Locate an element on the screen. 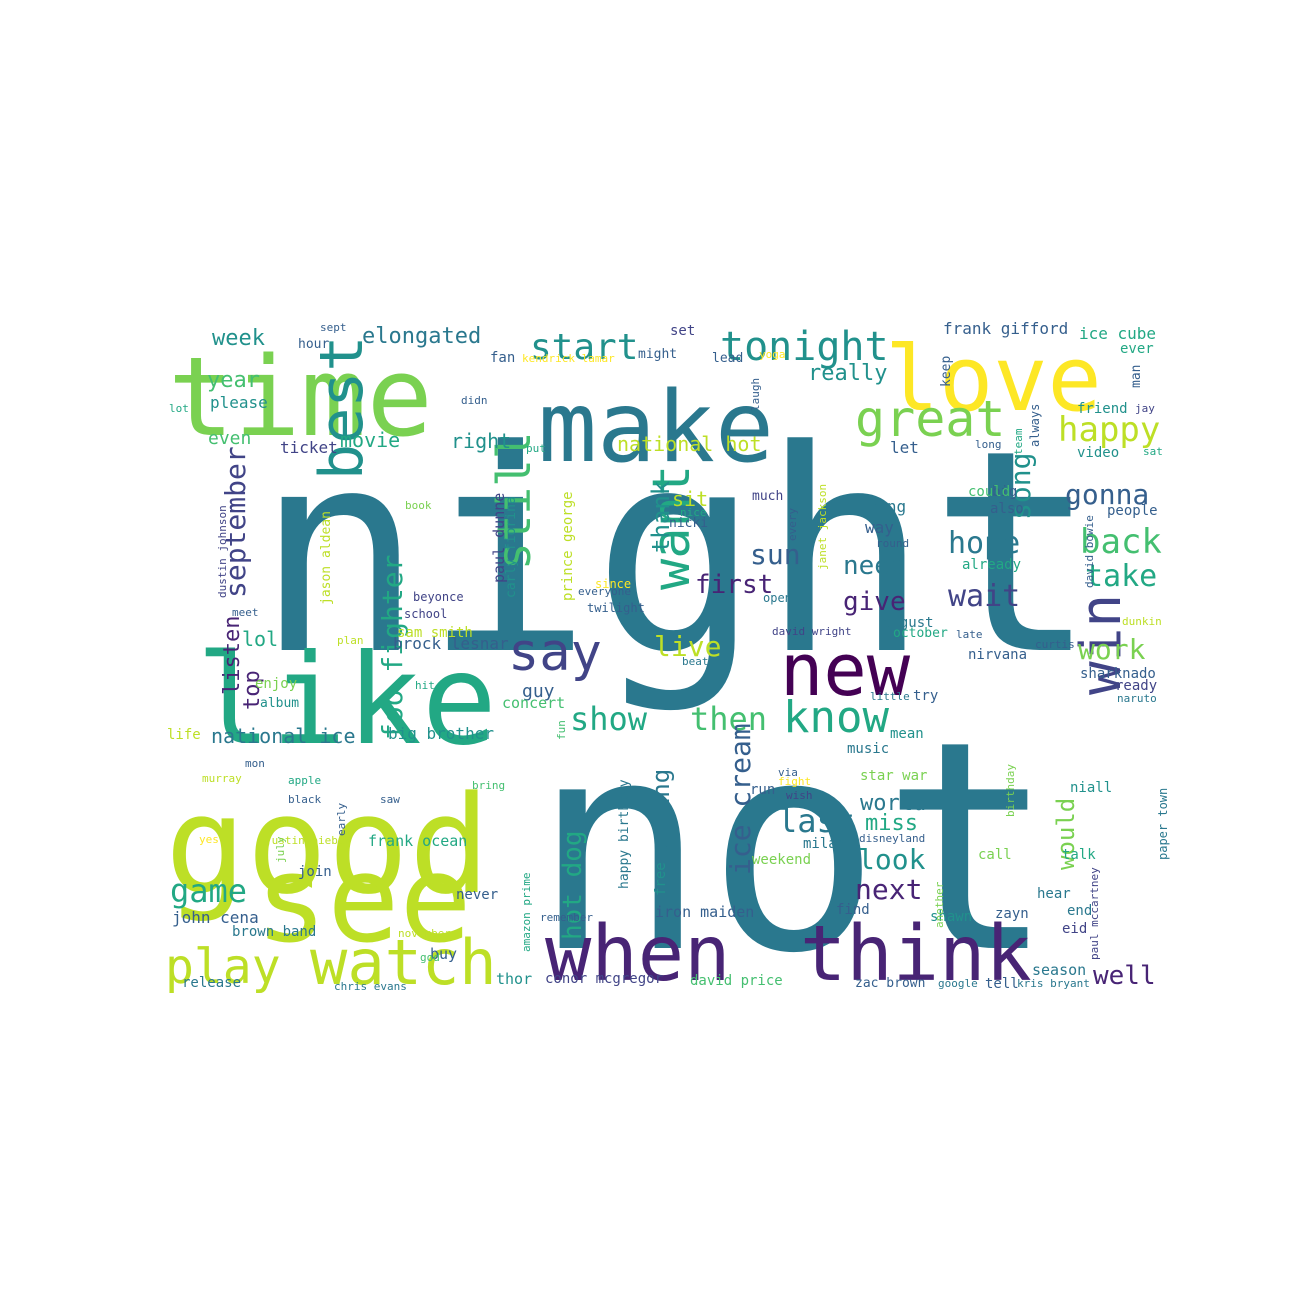  word-find: find is located at coordinates (853, 910).